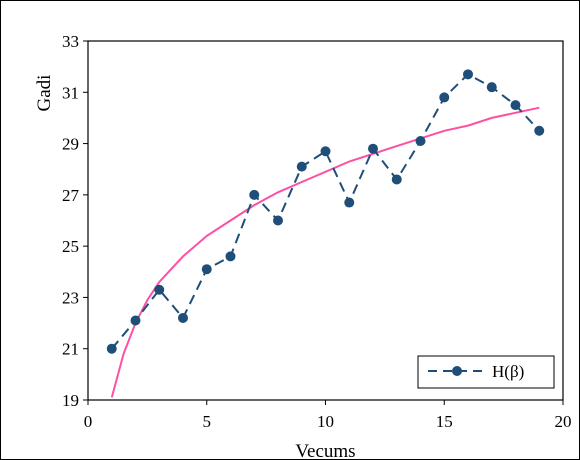 This screenshot has height=460, width=580. What do you see at coordinates (70, 41) in the screenshot?
I see `y-tick-label: 33` at bounding box center [70, 41].